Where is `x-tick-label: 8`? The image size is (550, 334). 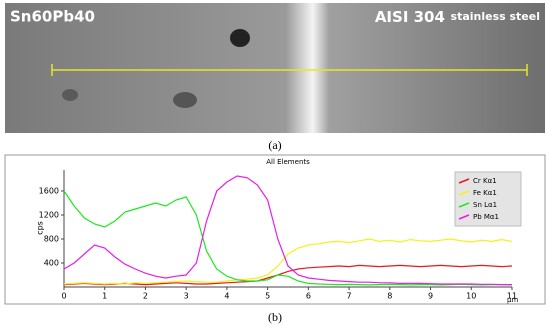
x-tick-label: 8 is located at coordinates (389, 296).